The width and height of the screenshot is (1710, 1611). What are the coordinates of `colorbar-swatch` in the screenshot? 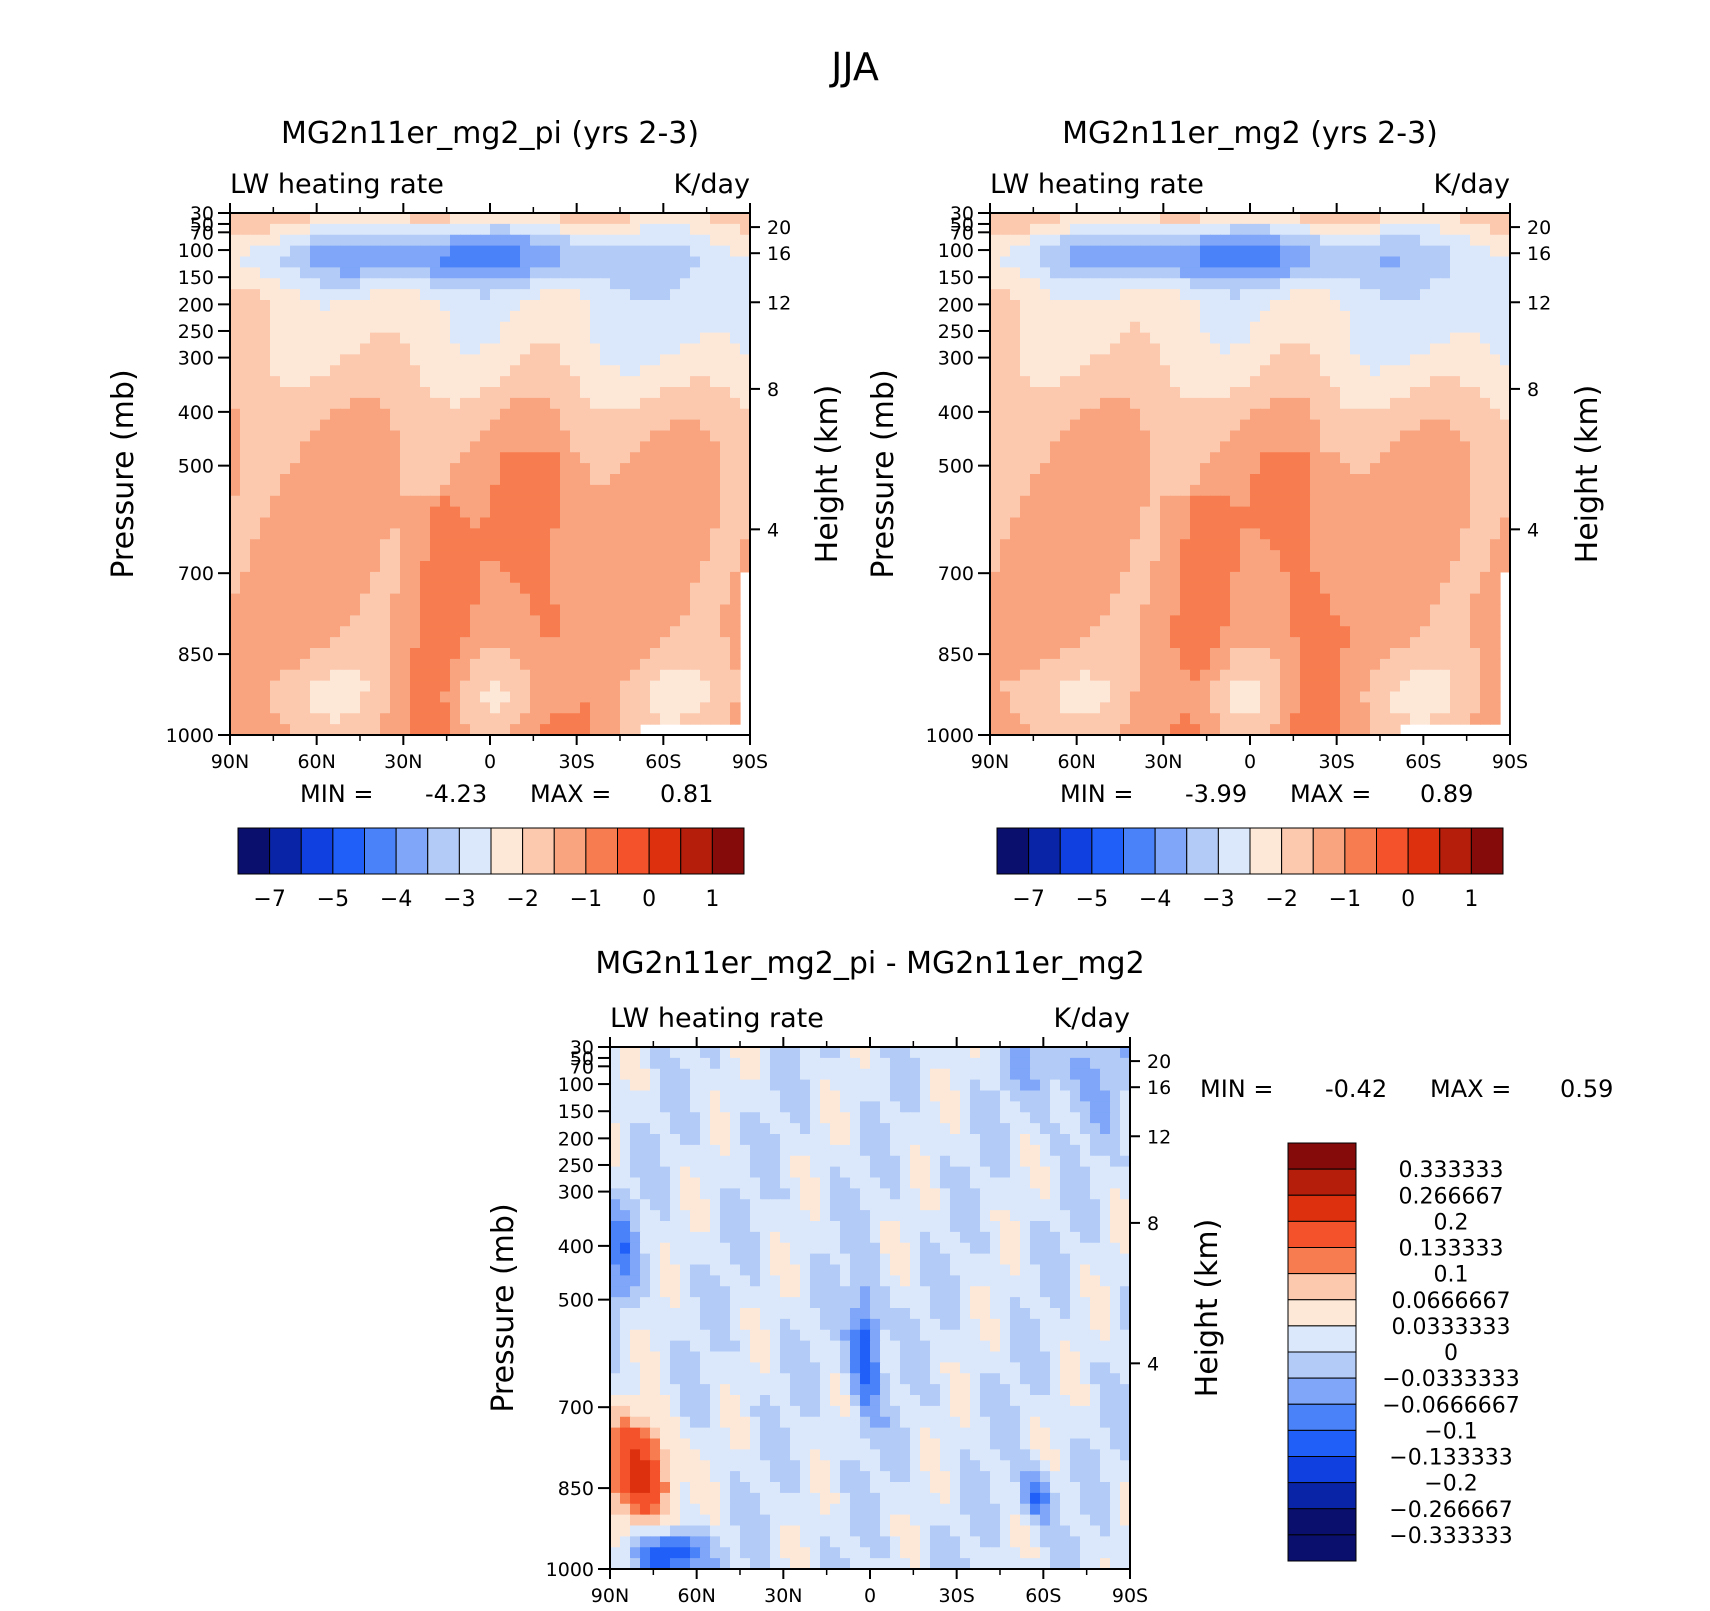 It's located at (254, 851).